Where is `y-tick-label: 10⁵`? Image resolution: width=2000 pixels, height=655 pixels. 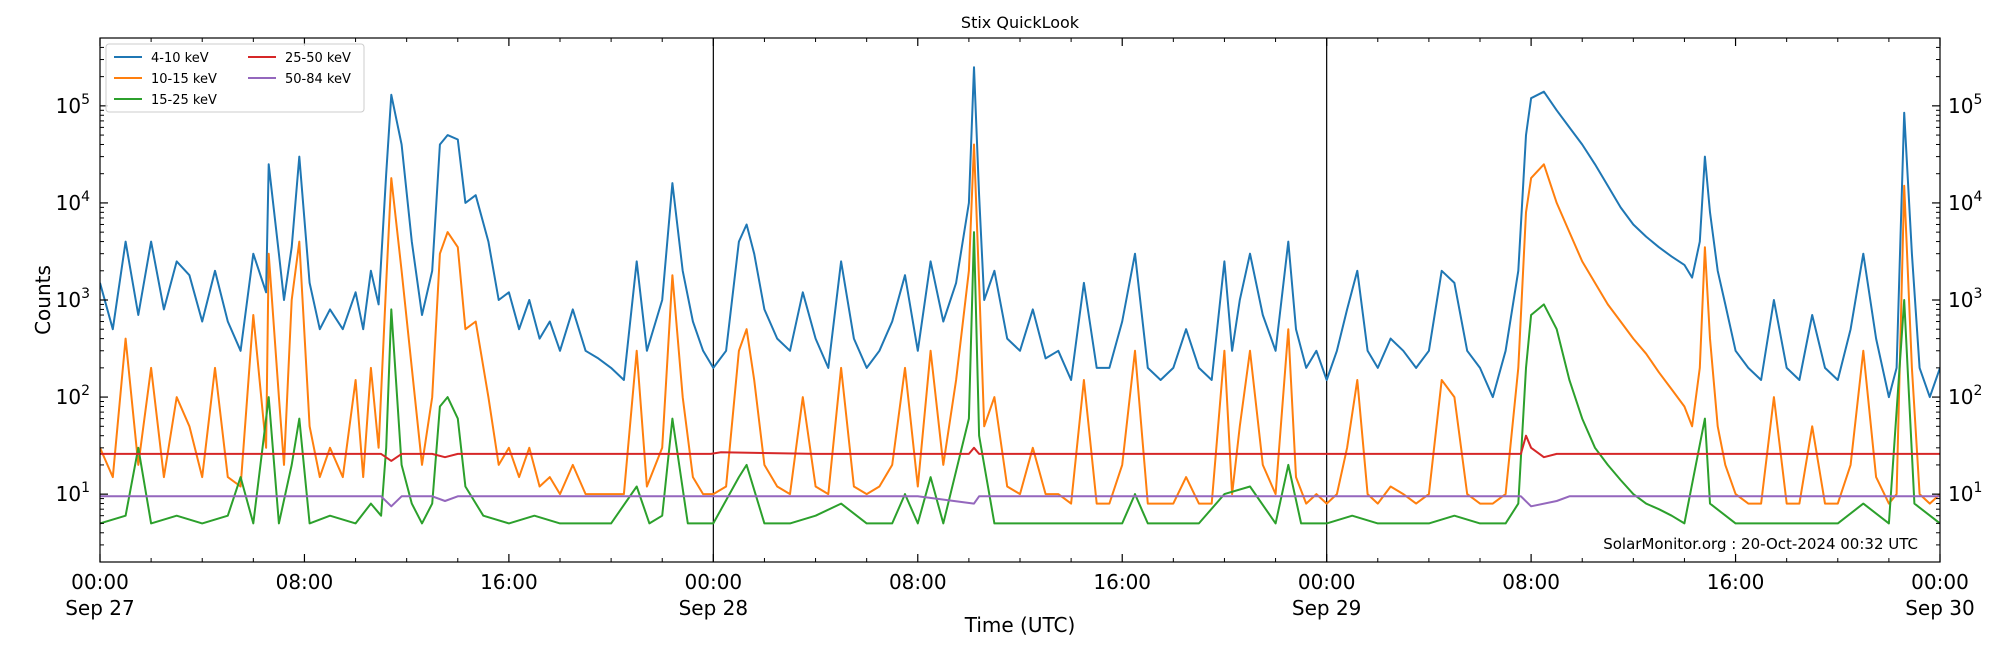
y-tick-label: 10⁵ is located at coordinates (73, 105).